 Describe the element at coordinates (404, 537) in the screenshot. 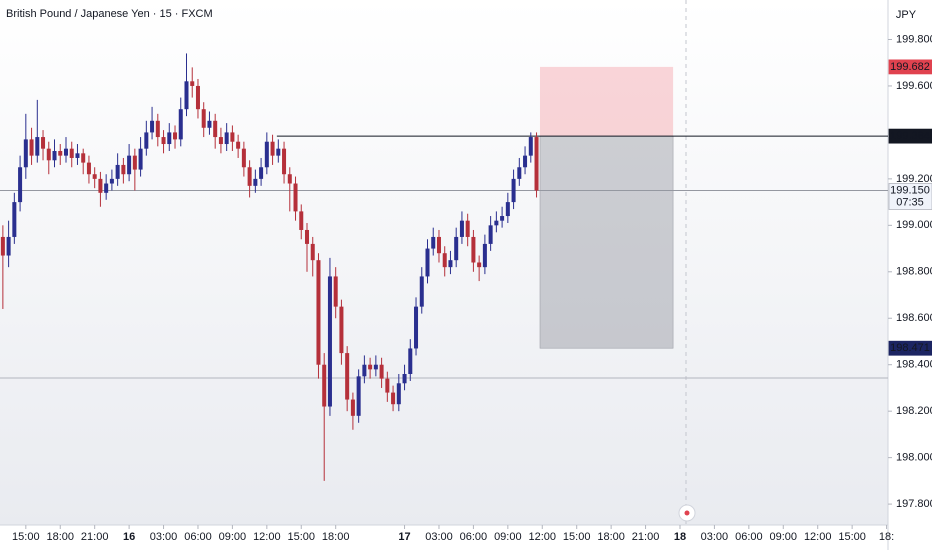

I see `x-tick-label: 17` at that location.